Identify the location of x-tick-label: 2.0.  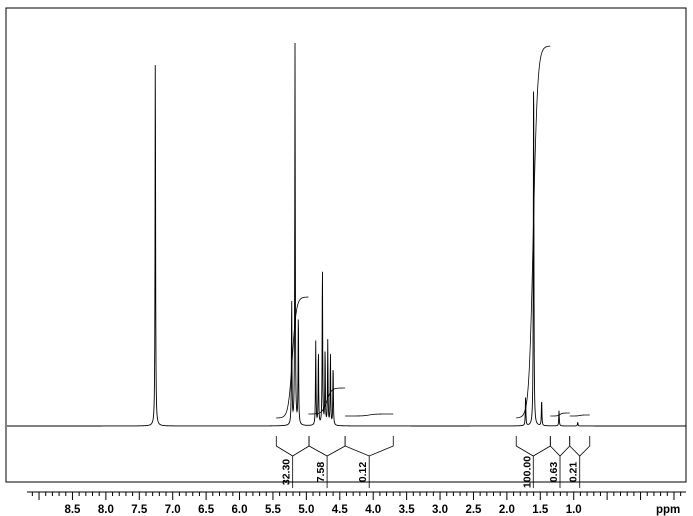
(507, 510).